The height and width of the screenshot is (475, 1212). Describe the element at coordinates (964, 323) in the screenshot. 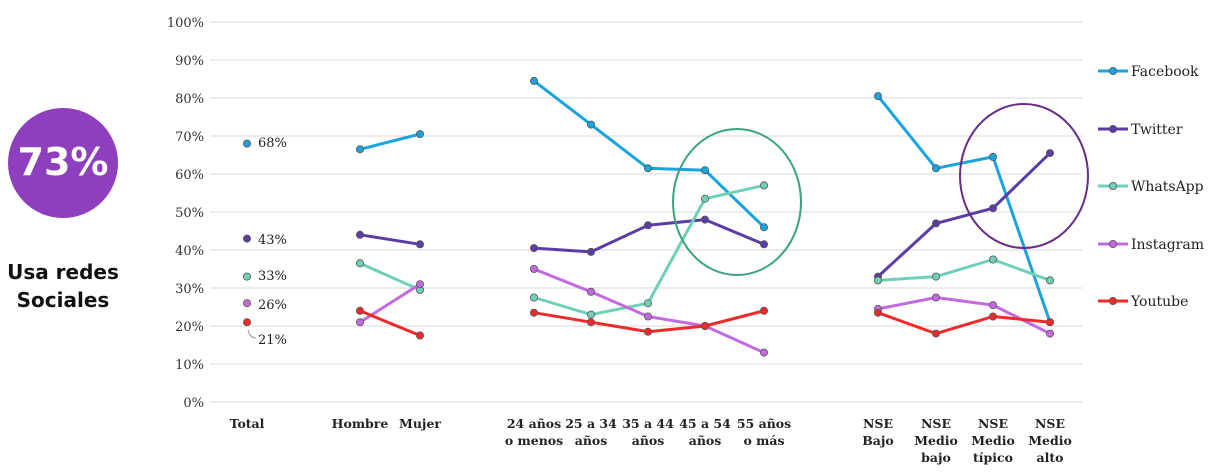

I see `series-line-youtube` at that location.